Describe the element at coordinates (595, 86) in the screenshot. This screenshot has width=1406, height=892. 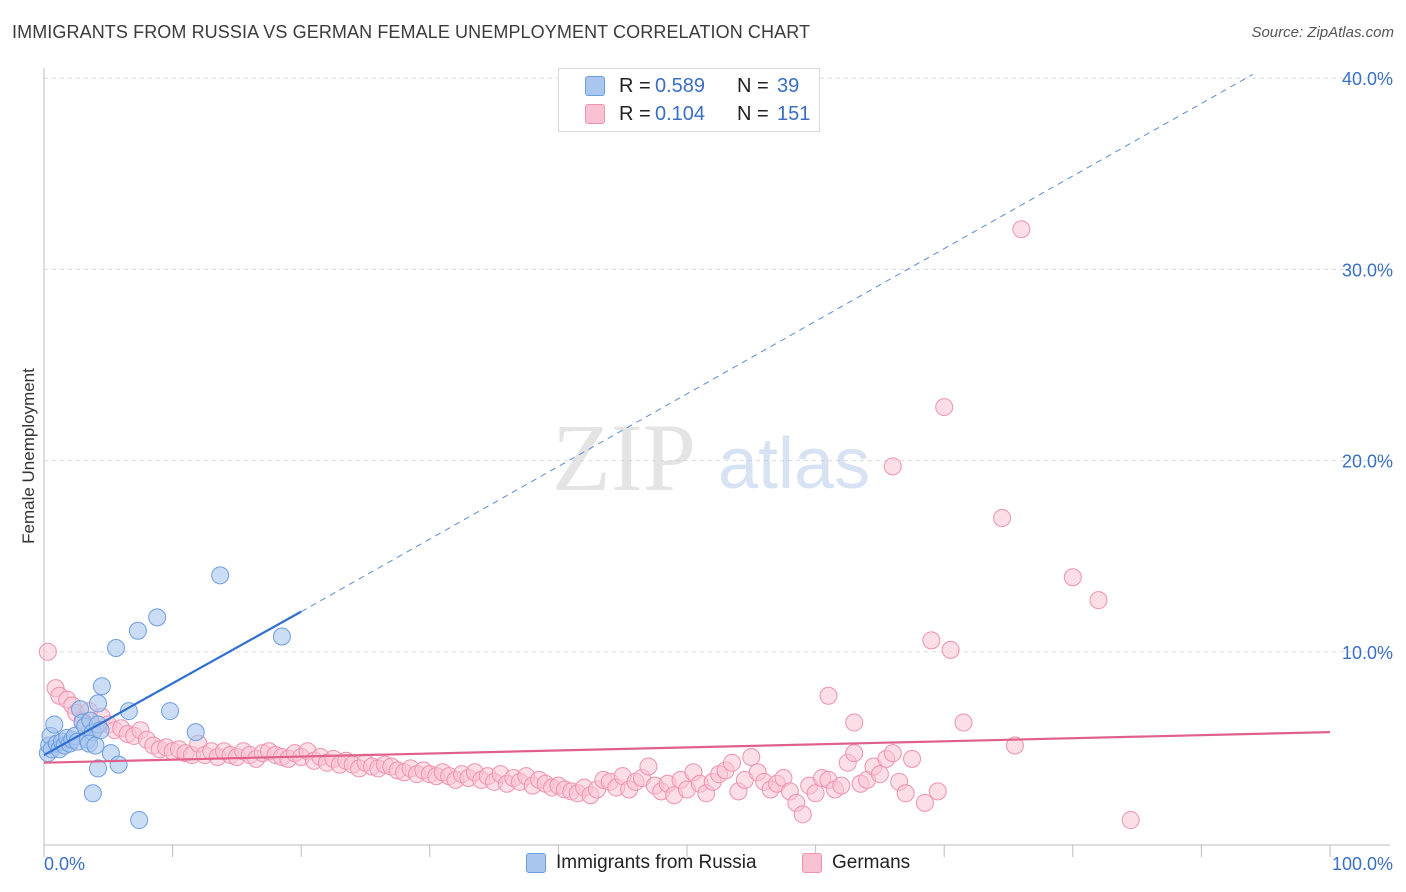
I see `legend-swatch-russia` at that location.